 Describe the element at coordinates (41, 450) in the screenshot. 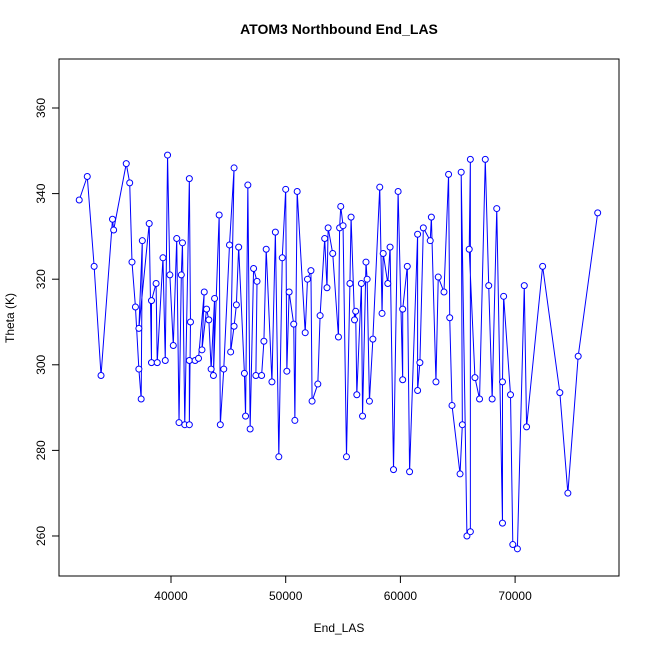

I see `y-tick-label: 280` at that location.